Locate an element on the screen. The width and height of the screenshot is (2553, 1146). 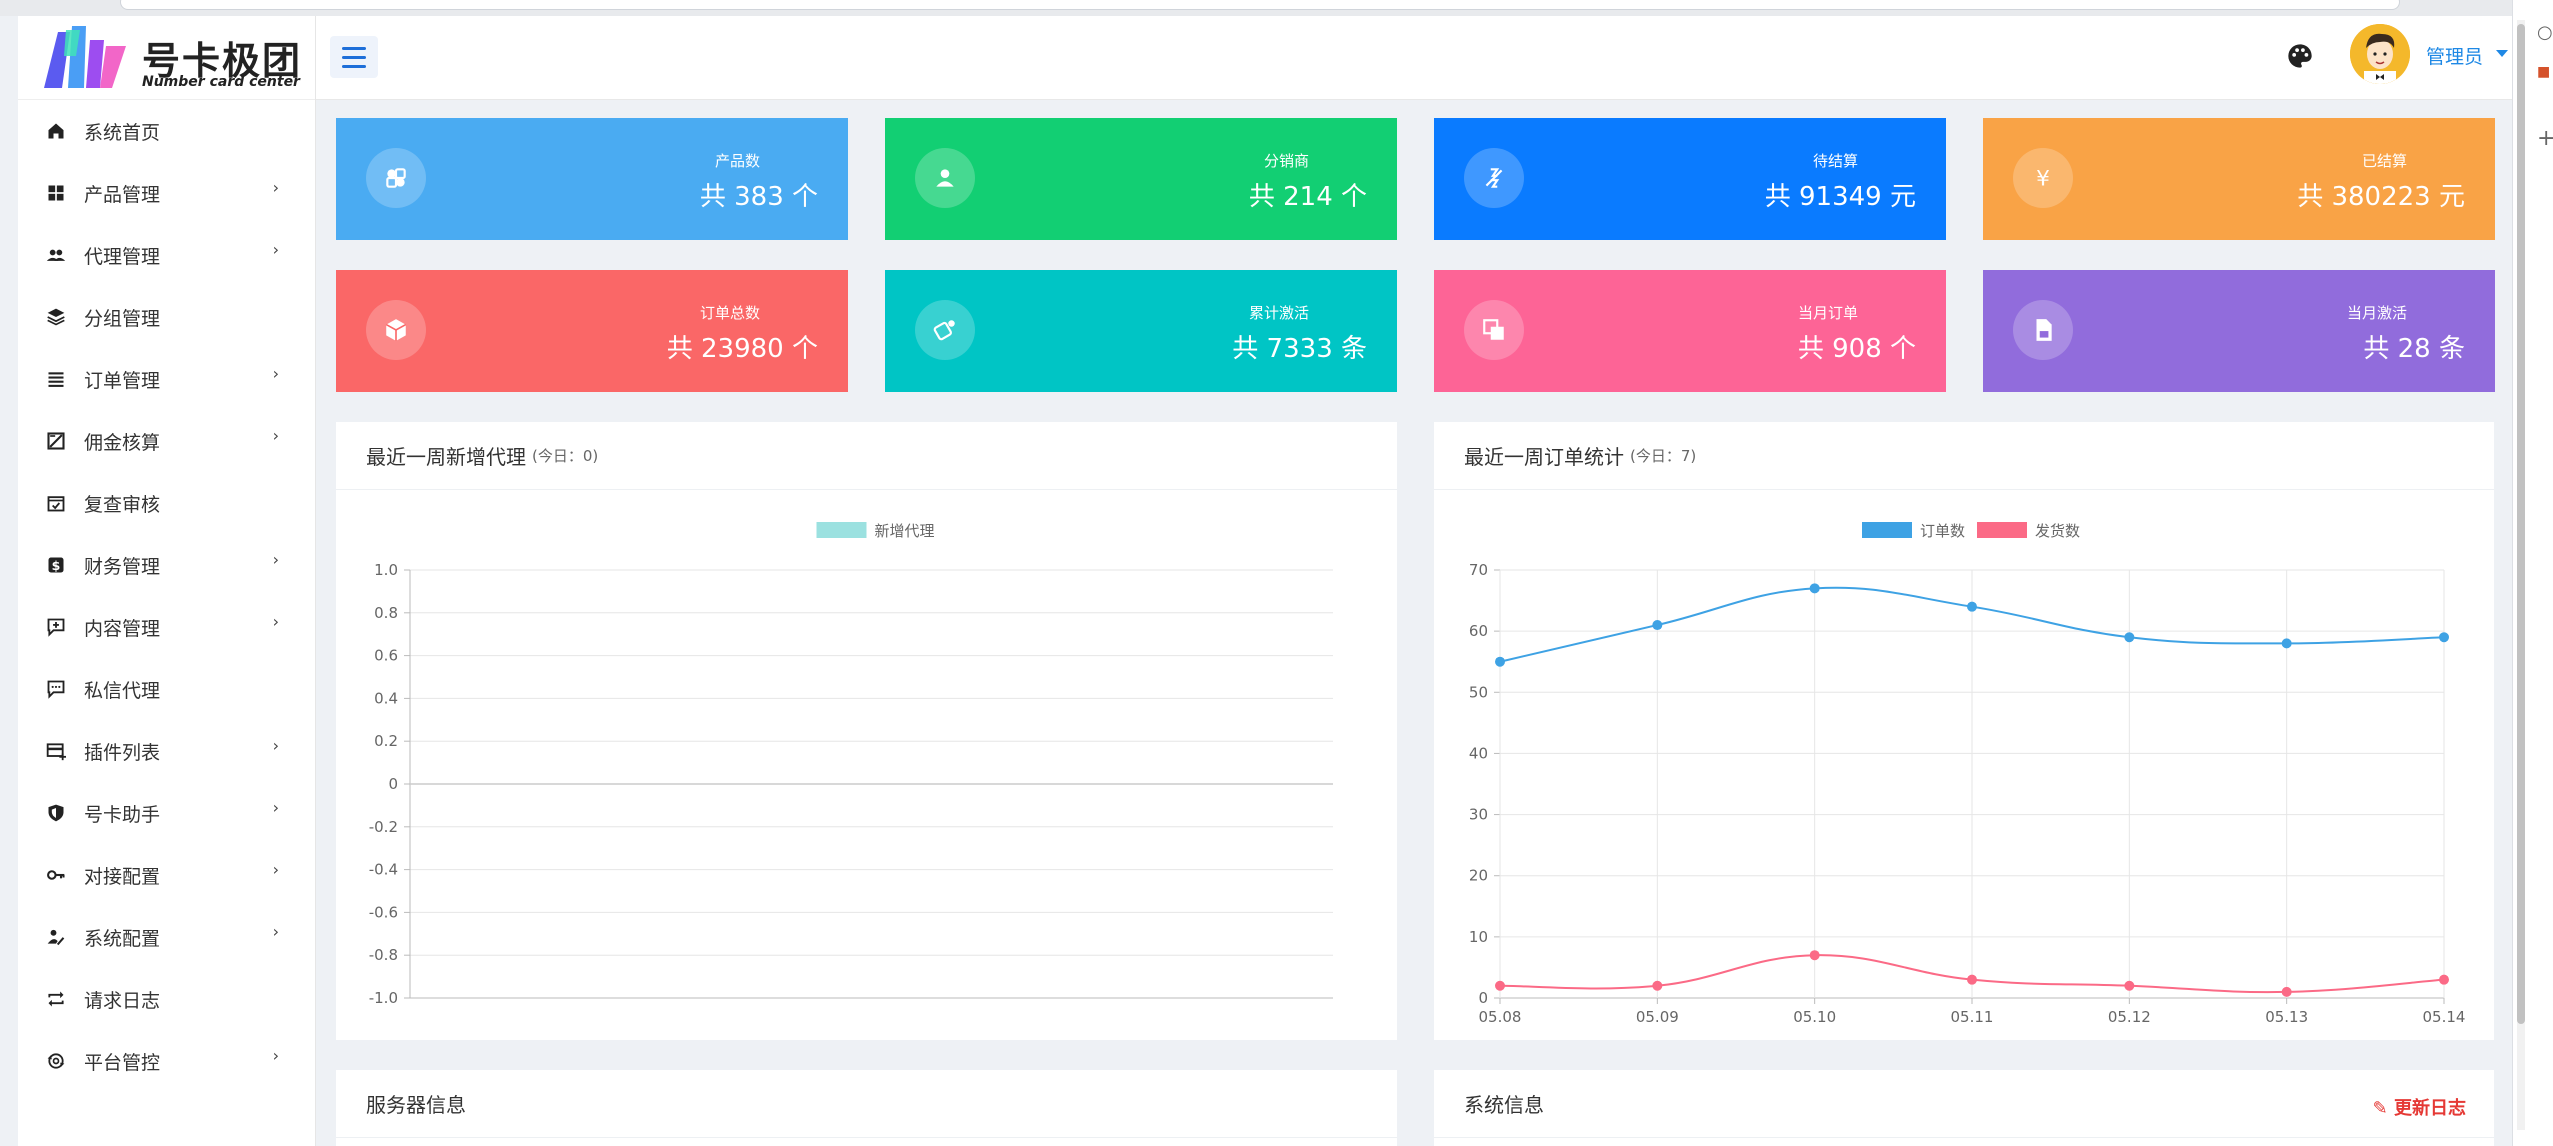
stat-label: 待结算 is located at coordinates (1835, 161).